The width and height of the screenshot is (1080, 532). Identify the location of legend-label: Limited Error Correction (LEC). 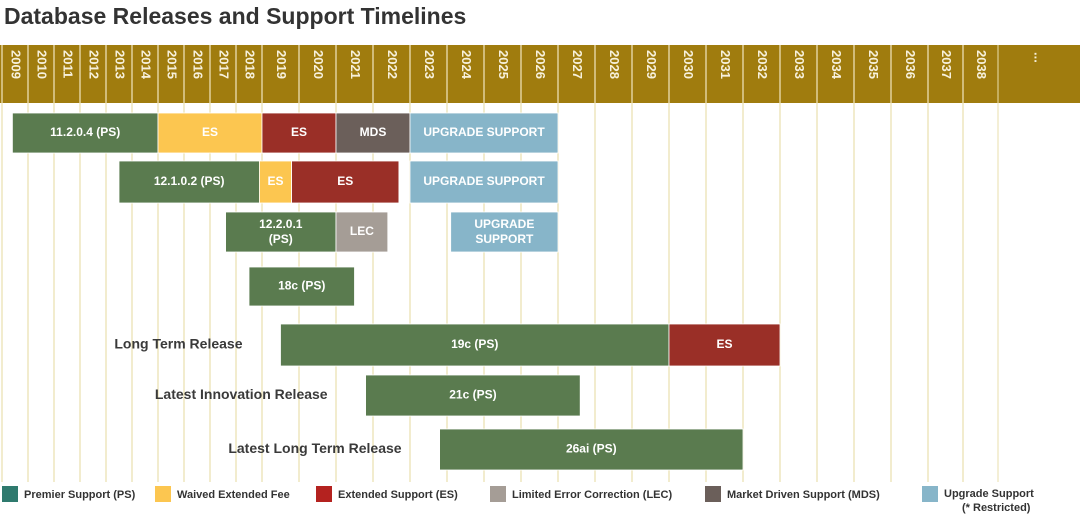
(592, 495).